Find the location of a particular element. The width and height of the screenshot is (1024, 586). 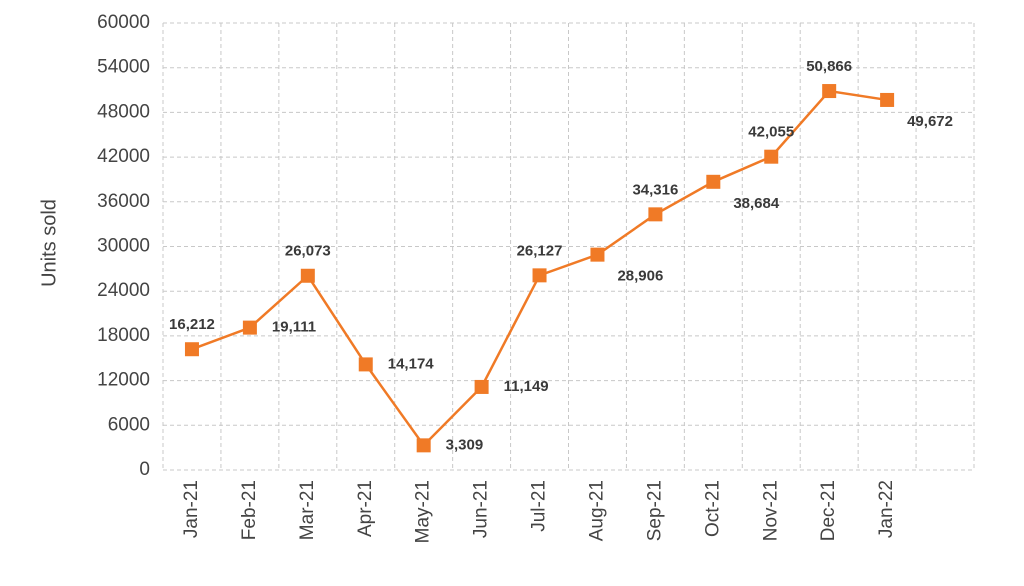

x-tick-label: Dec-21 is located at coordinates (828, 510).